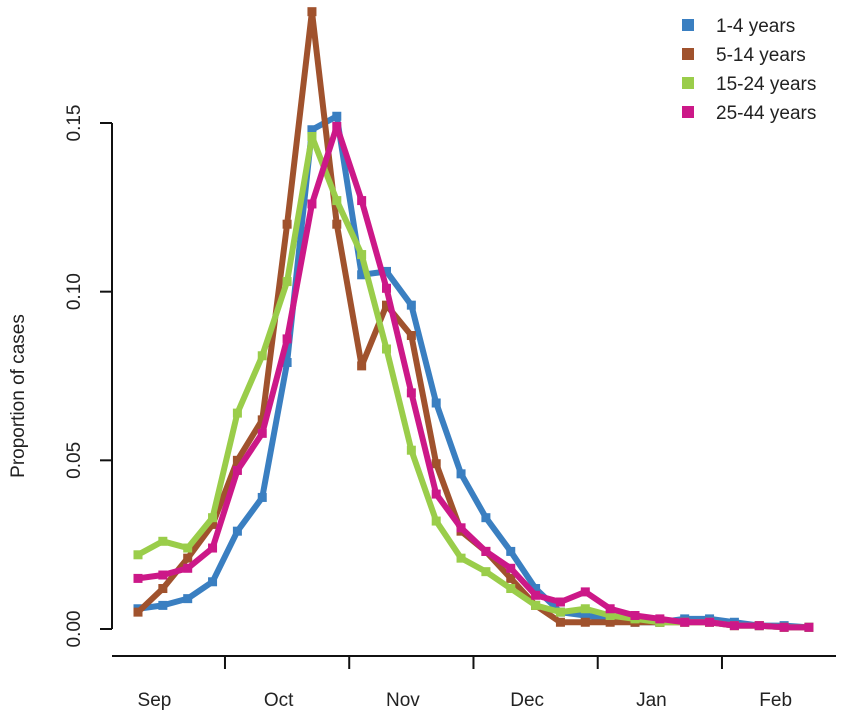 Image resolution: width=845 pixels, height=714 pixels. I want to click on y-tick-label: 0.00, so click(74, 629).